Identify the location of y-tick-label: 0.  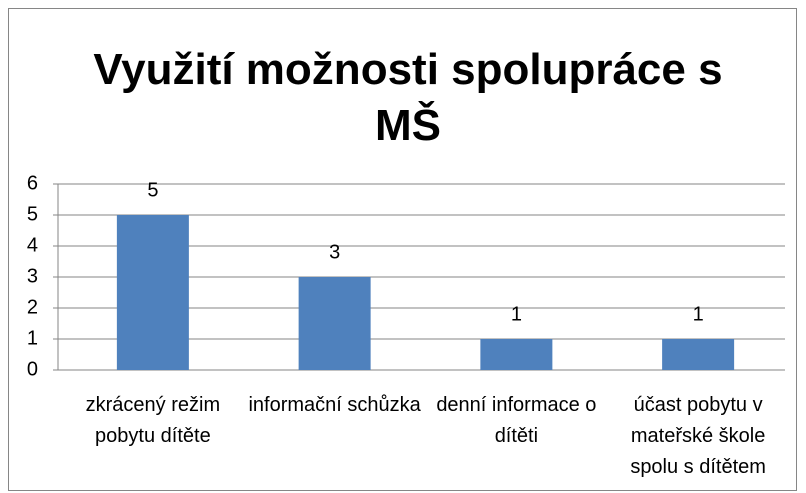
(32, 369).